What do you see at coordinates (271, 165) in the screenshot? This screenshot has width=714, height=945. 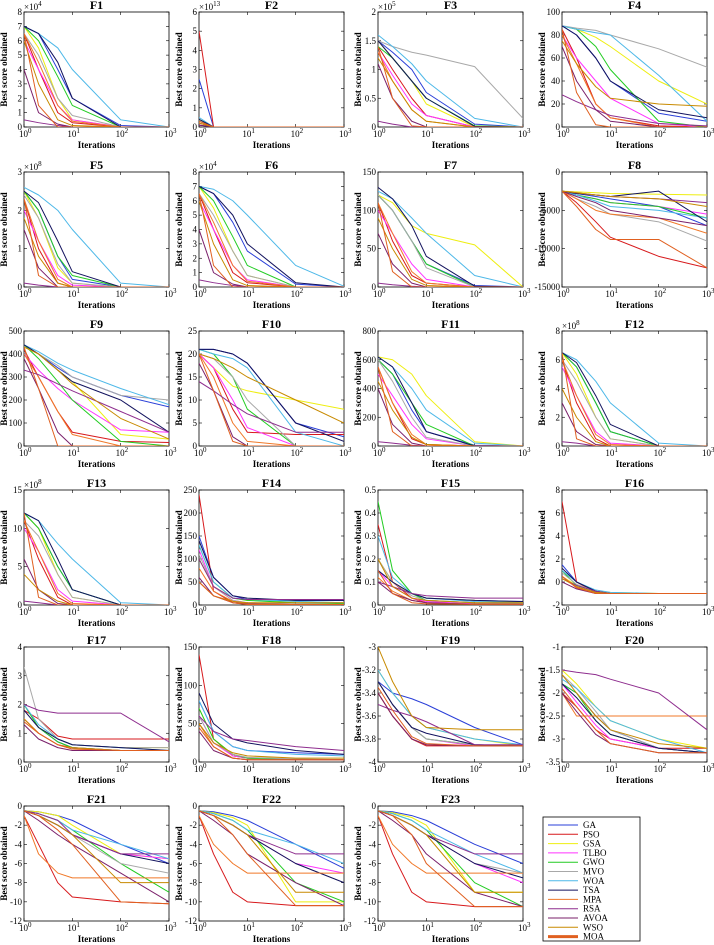 I see `chart-title: F6` at bounding box center [271, 165].